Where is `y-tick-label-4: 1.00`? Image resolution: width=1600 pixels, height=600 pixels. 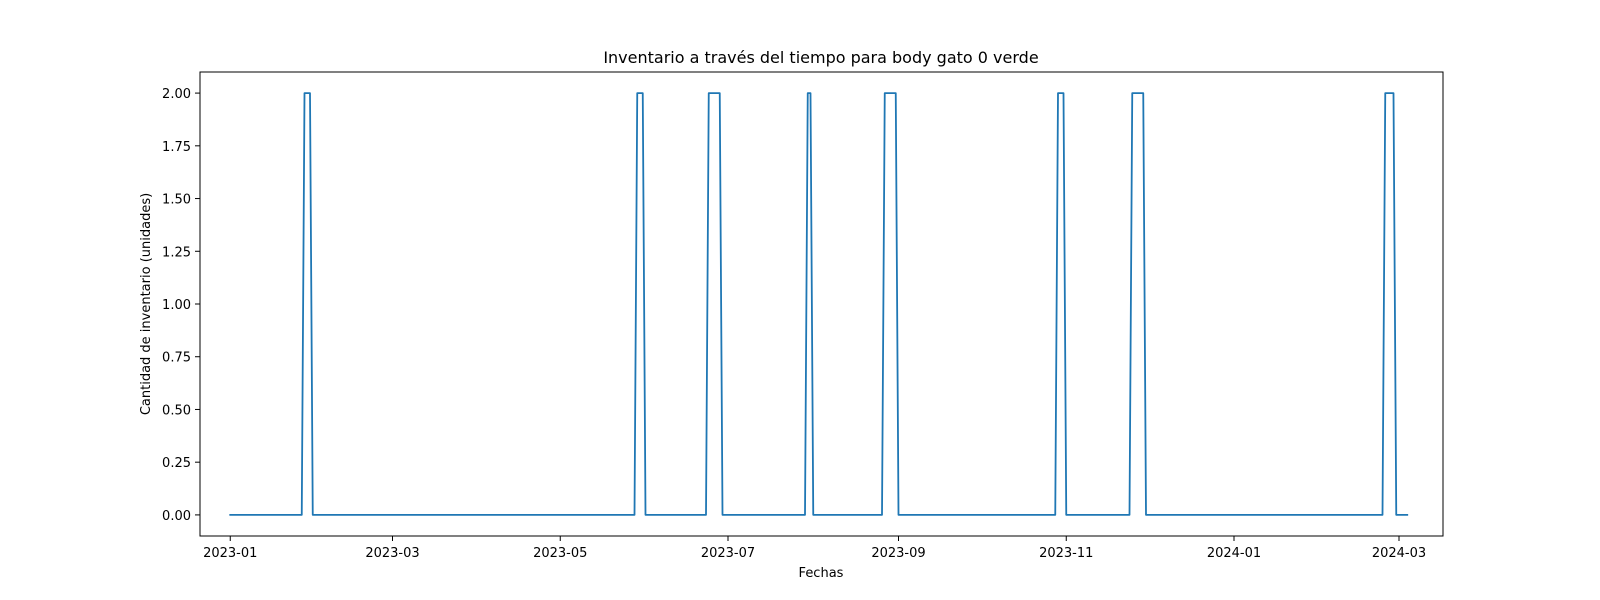
y-tick-label-4: 1.00 is located at coordinates (176, 305).